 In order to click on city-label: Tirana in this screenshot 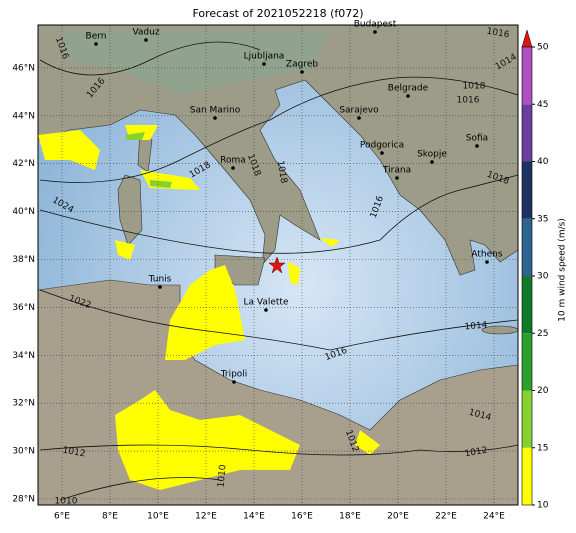, I will do `click(396, 171)`.